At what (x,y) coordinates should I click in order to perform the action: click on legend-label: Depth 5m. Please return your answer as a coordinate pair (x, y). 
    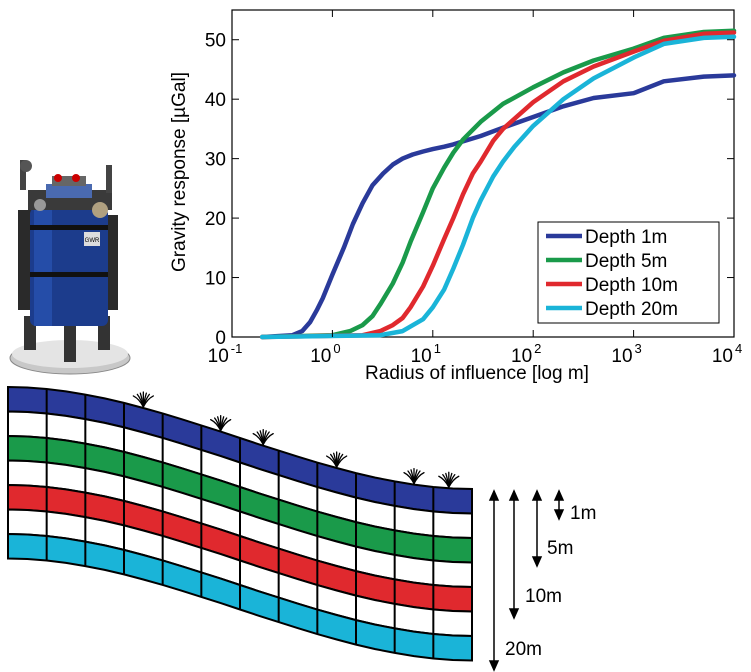
    Looking at the image, I should click on (626, 261).